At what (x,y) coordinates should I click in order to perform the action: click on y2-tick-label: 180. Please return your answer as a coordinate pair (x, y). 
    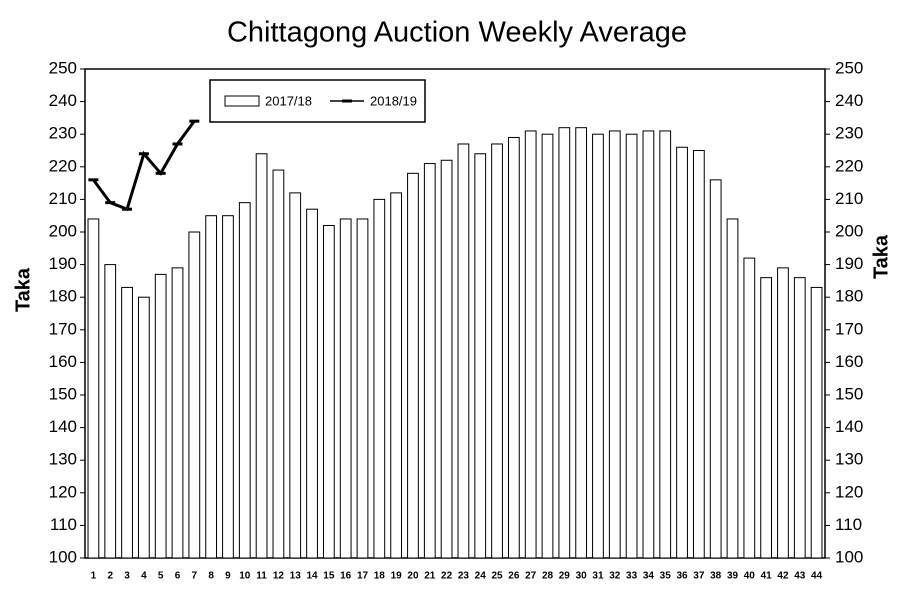
    Looking at the image, I should click on (849, 296).